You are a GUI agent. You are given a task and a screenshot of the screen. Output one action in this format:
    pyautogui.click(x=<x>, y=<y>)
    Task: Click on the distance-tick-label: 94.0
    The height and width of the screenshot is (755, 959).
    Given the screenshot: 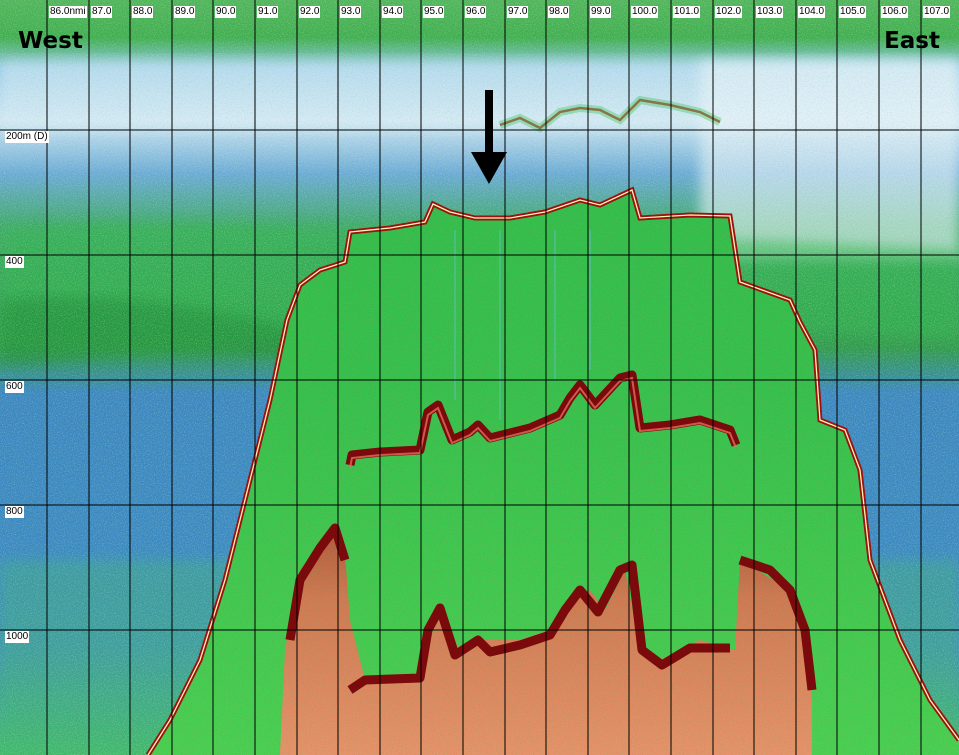 What is the action you would take?
    pyautogui.click(x=392, y=12)
    